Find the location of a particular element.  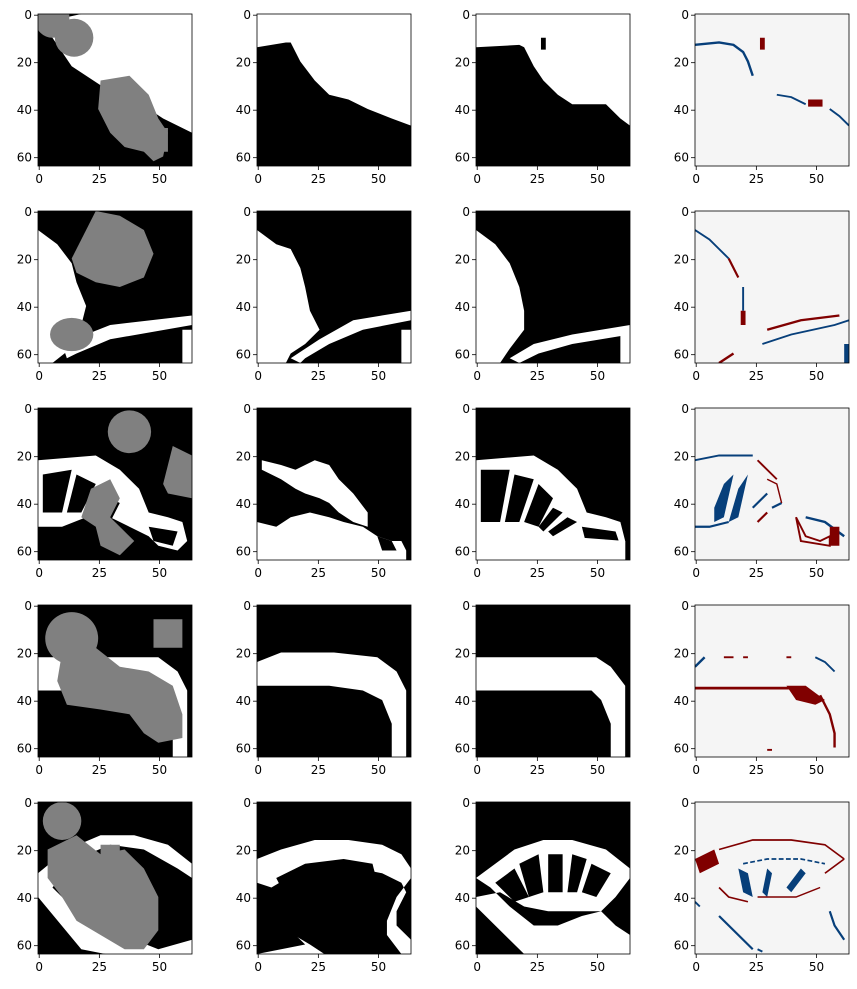

axes-r2-c1: 0 25 50 0 20 40 60 is located at coordinates (324, 491).